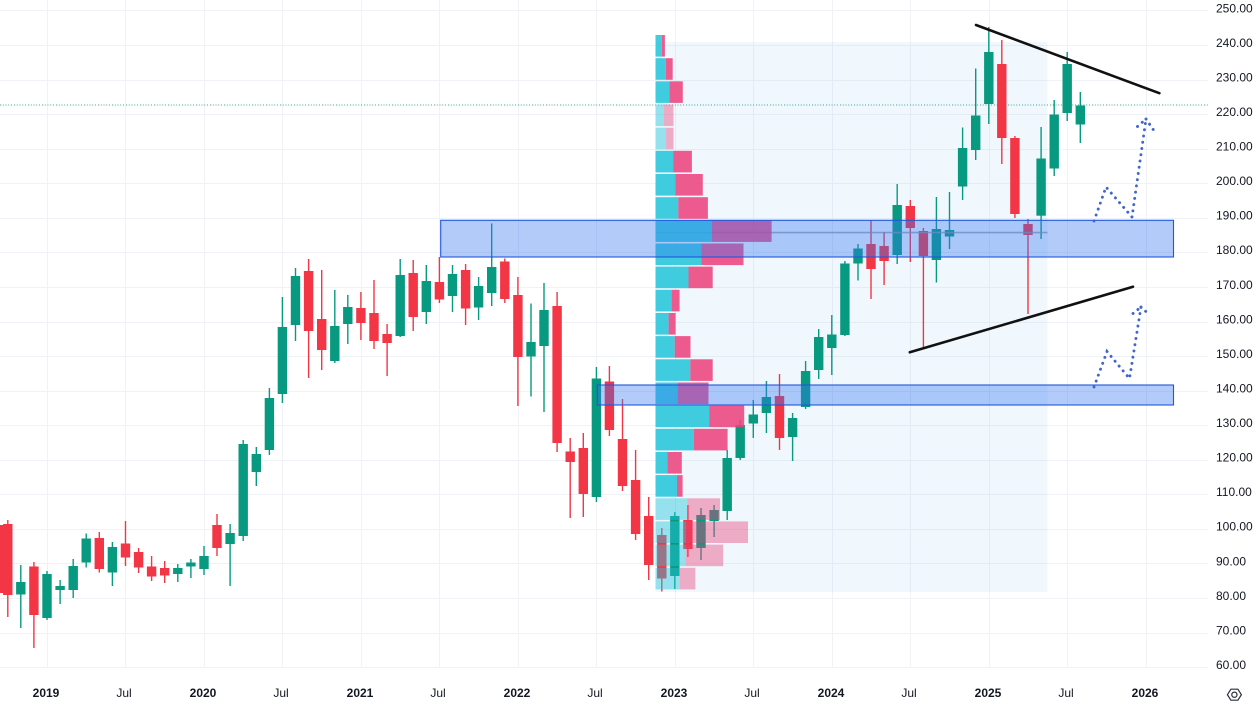  I want to click on svg-text: 180.00, so click(1234, 250).